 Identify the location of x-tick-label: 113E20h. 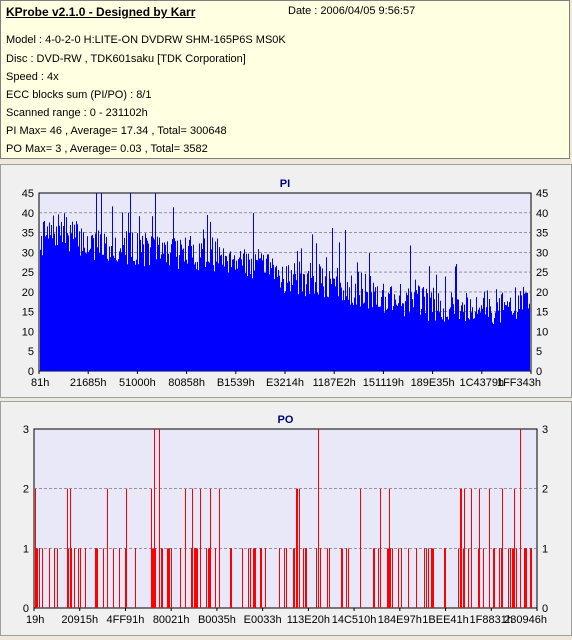
(308, 620).